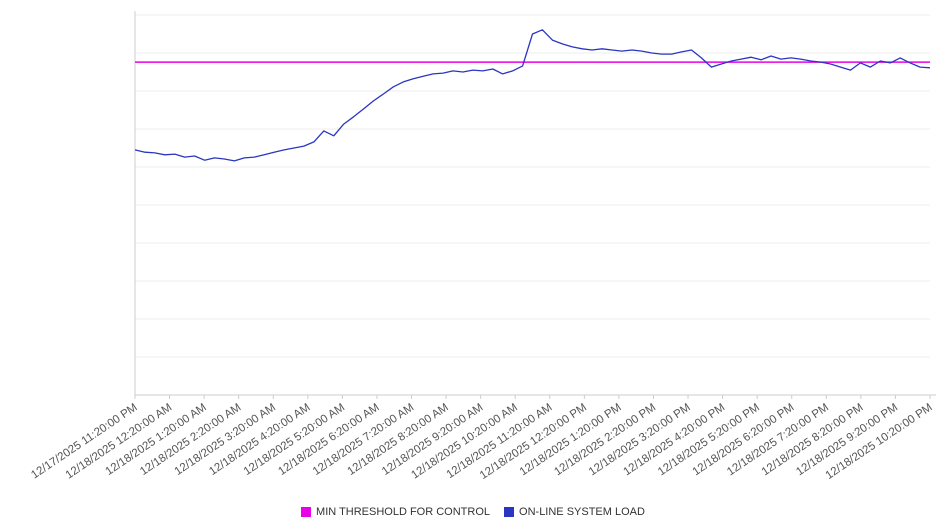 This screenshot has width=946, height=526. What do you see at coordinates (582, 512) in the screenshot?
I see `legend-label-system-load: ON-LINE SYSTEM LOAD` at bounding box center [582, 512].